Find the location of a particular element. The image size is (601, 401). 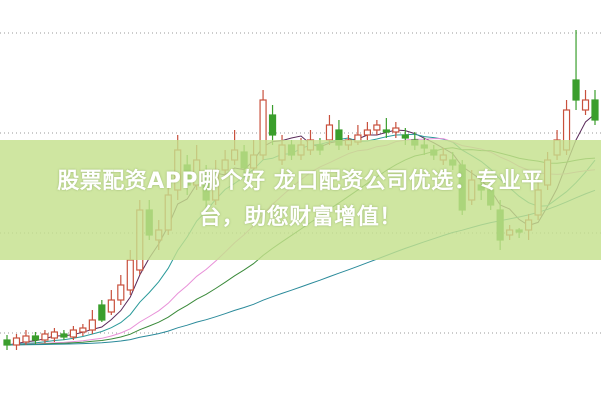

banner-title-line1: 股票配资APP哪个好 龙口配资公司优选：专业平 is located at coordinates (300, 181).